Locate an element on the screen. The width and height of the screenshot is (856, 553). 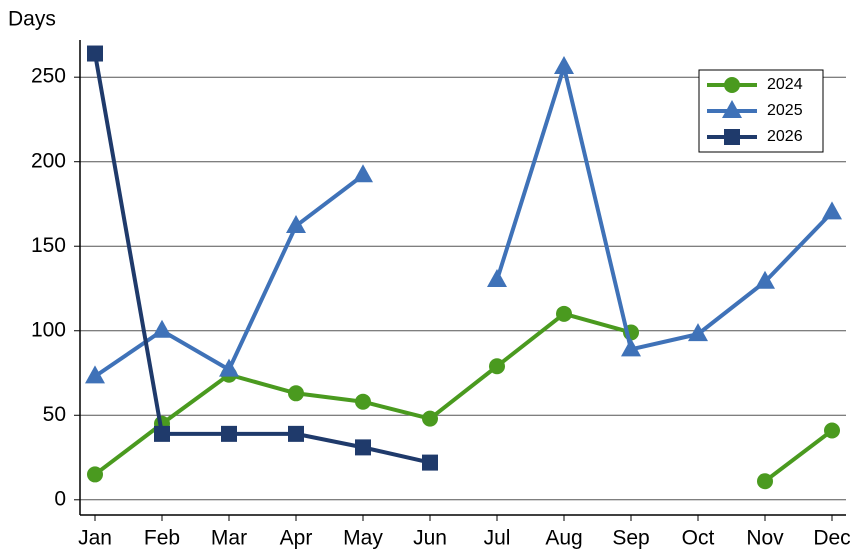
y-tick-label: 100 is located at coordinates (48, 329).